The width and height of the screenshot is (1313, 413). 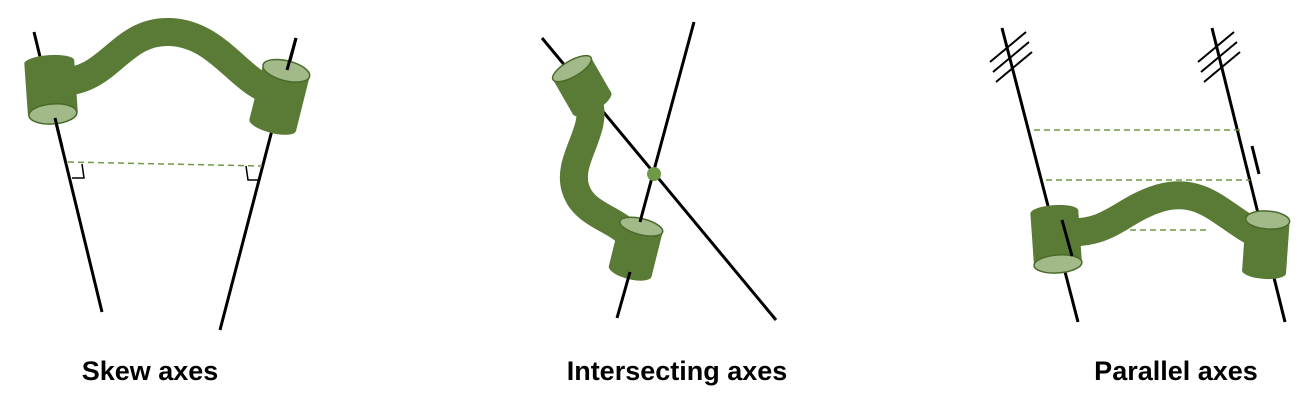 What do you see at coordinates (1266, 245) in the screenshot?
I see `parallel-joint-right` at bounding box center [1266, 245].